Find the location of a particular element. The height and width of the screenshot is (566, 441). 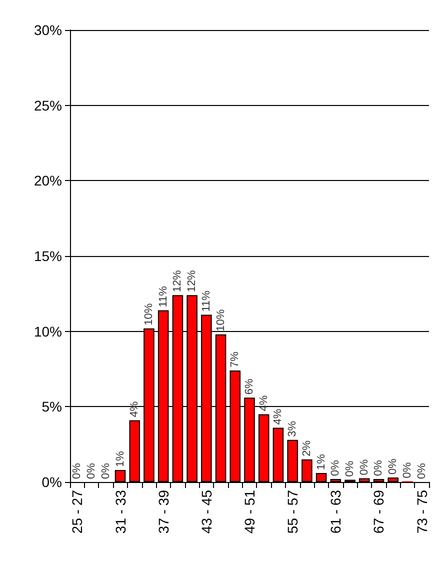

x-tick-label: 55 - 57 is located at coordinates (292, 512).